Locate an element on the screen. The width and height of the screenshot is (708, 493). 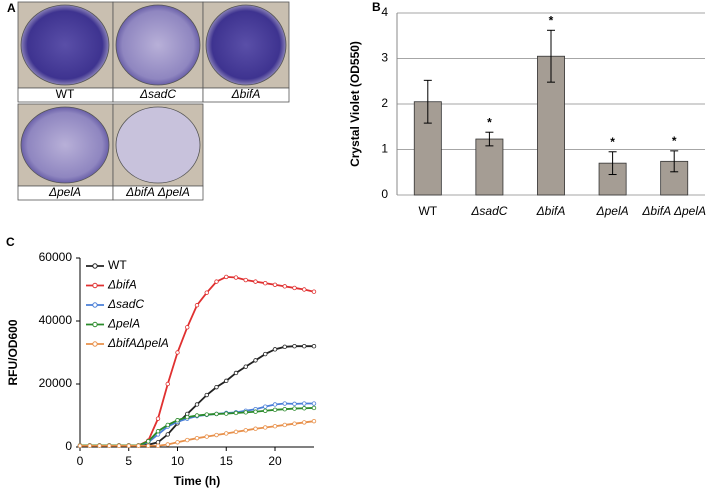
y-tick-label: 20000 is located at coordinates (56, 383).